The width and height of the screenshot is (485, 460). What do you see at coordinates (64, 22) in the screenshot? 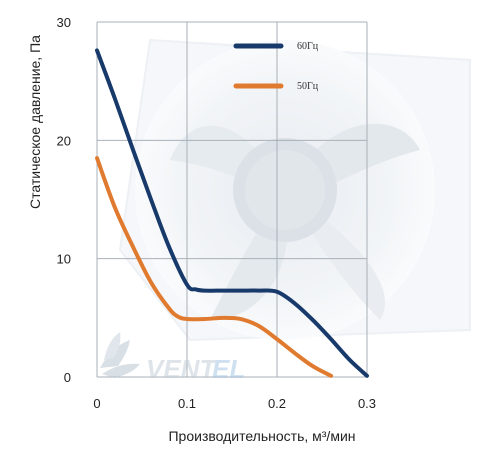
I see `y-tick-label: 30` at bounding box center [64, 22].